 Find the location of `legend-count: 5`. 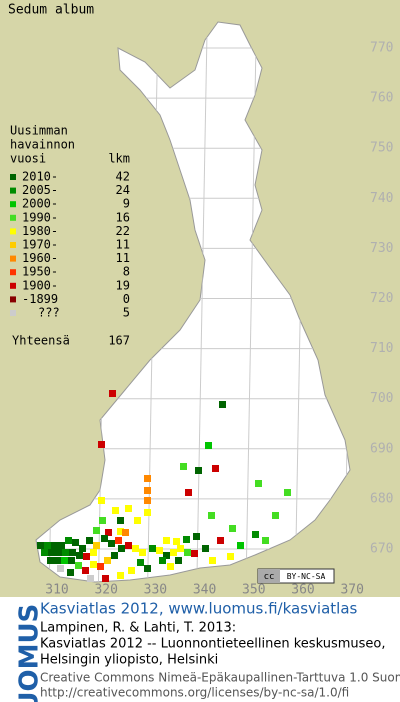

legend-count: 5 is located at coordinates (126, 313).